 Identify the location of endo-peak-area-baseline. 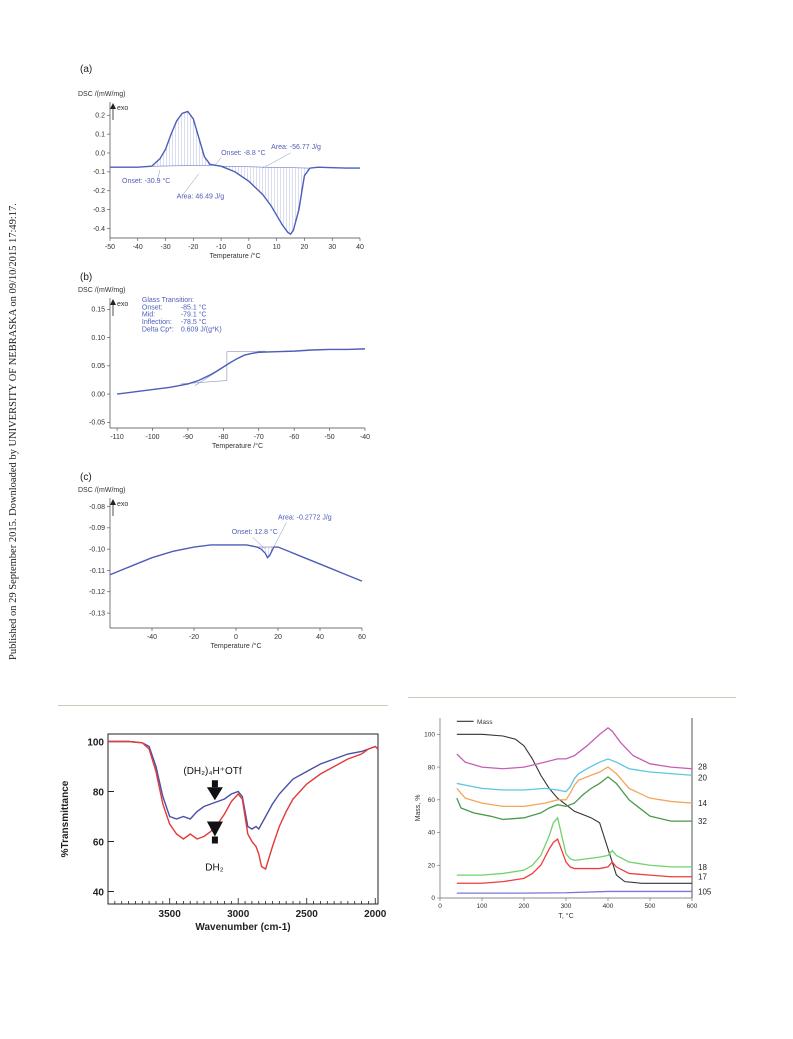
(266, 167).